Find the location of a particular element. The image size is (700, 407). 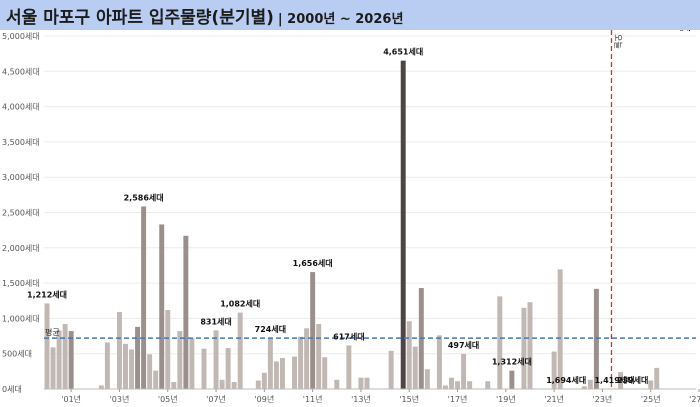

x-tick-label: '17년 is located at coordinates (458, 399).